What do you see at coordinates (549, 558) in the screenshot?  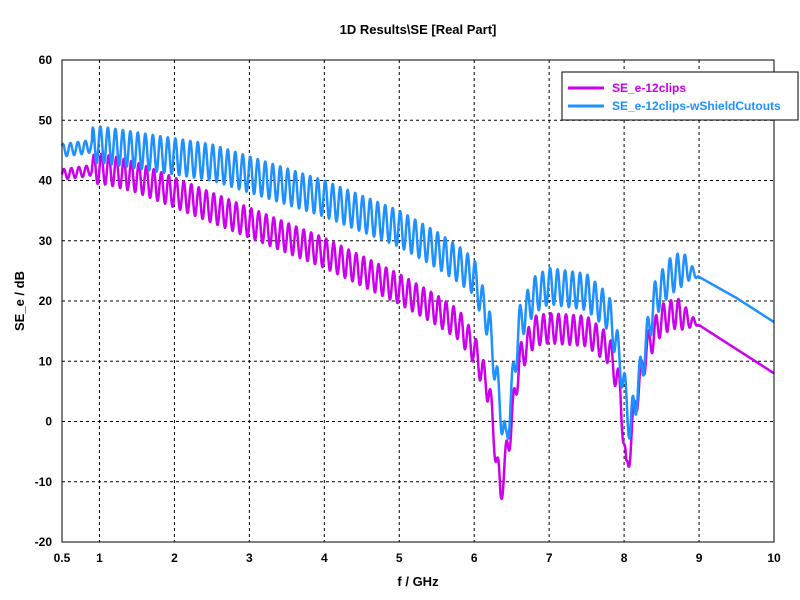 I see `x-tick-label: 7` at bounding box center [549, 558].